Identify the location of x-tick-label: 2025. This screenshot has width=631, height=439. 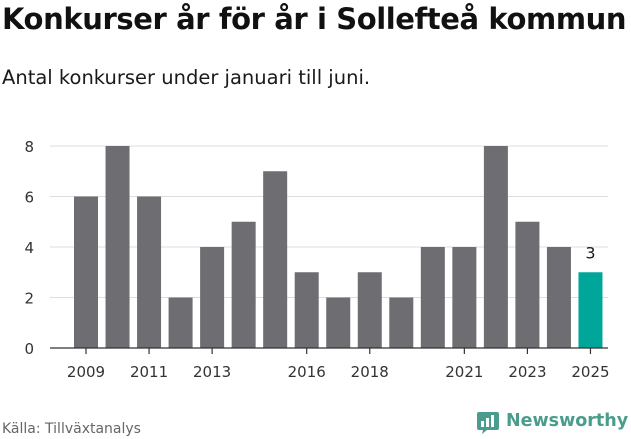
(590, 372).